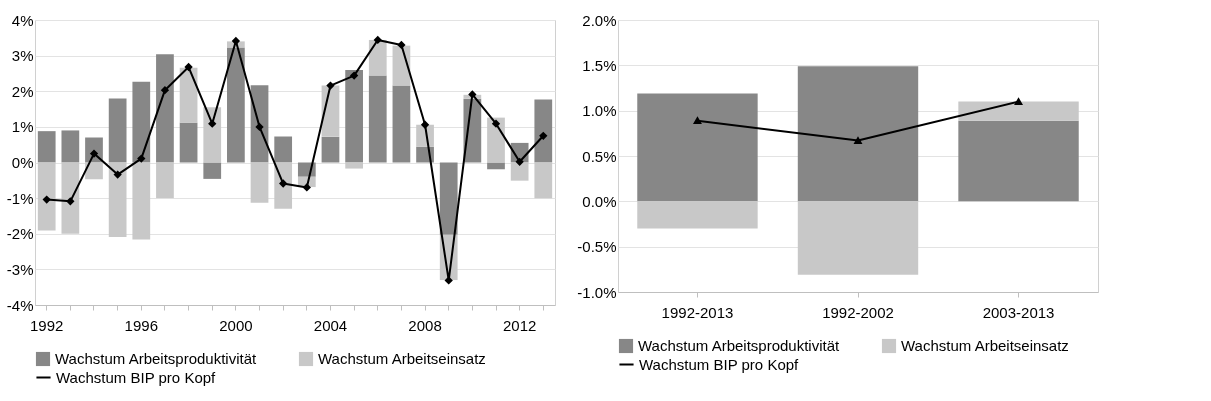 This screenshot has width=1211, height=401. I want to click on y-tick-label: 0.0%, so click(599, 201).